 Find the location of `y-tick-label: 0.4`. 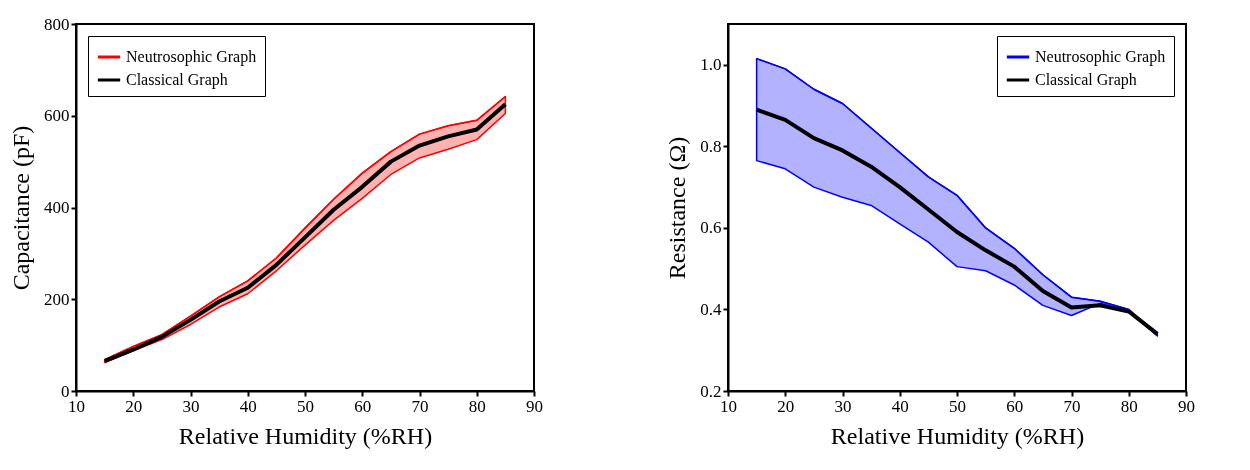

y-tick-label: 0.4 is located at coordinates (711, 309).